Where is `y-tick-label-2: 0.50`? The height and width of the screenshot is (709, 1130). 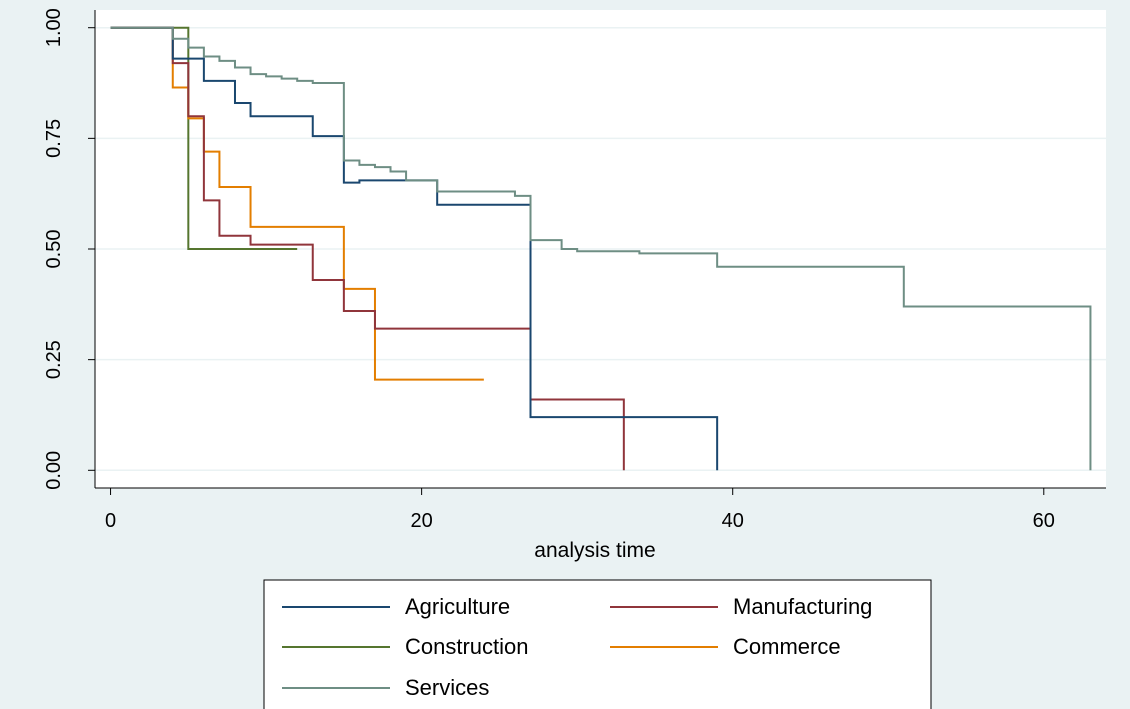
y-tick-label-2: 0.50 is located at coordinates (54, 249).